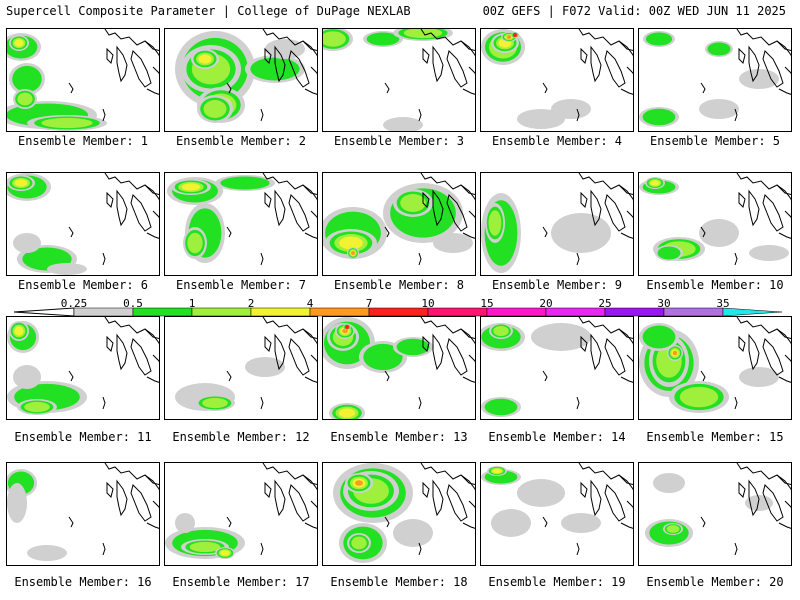  I want to click on colorbar-tick-label: 4, so click(310, 303).